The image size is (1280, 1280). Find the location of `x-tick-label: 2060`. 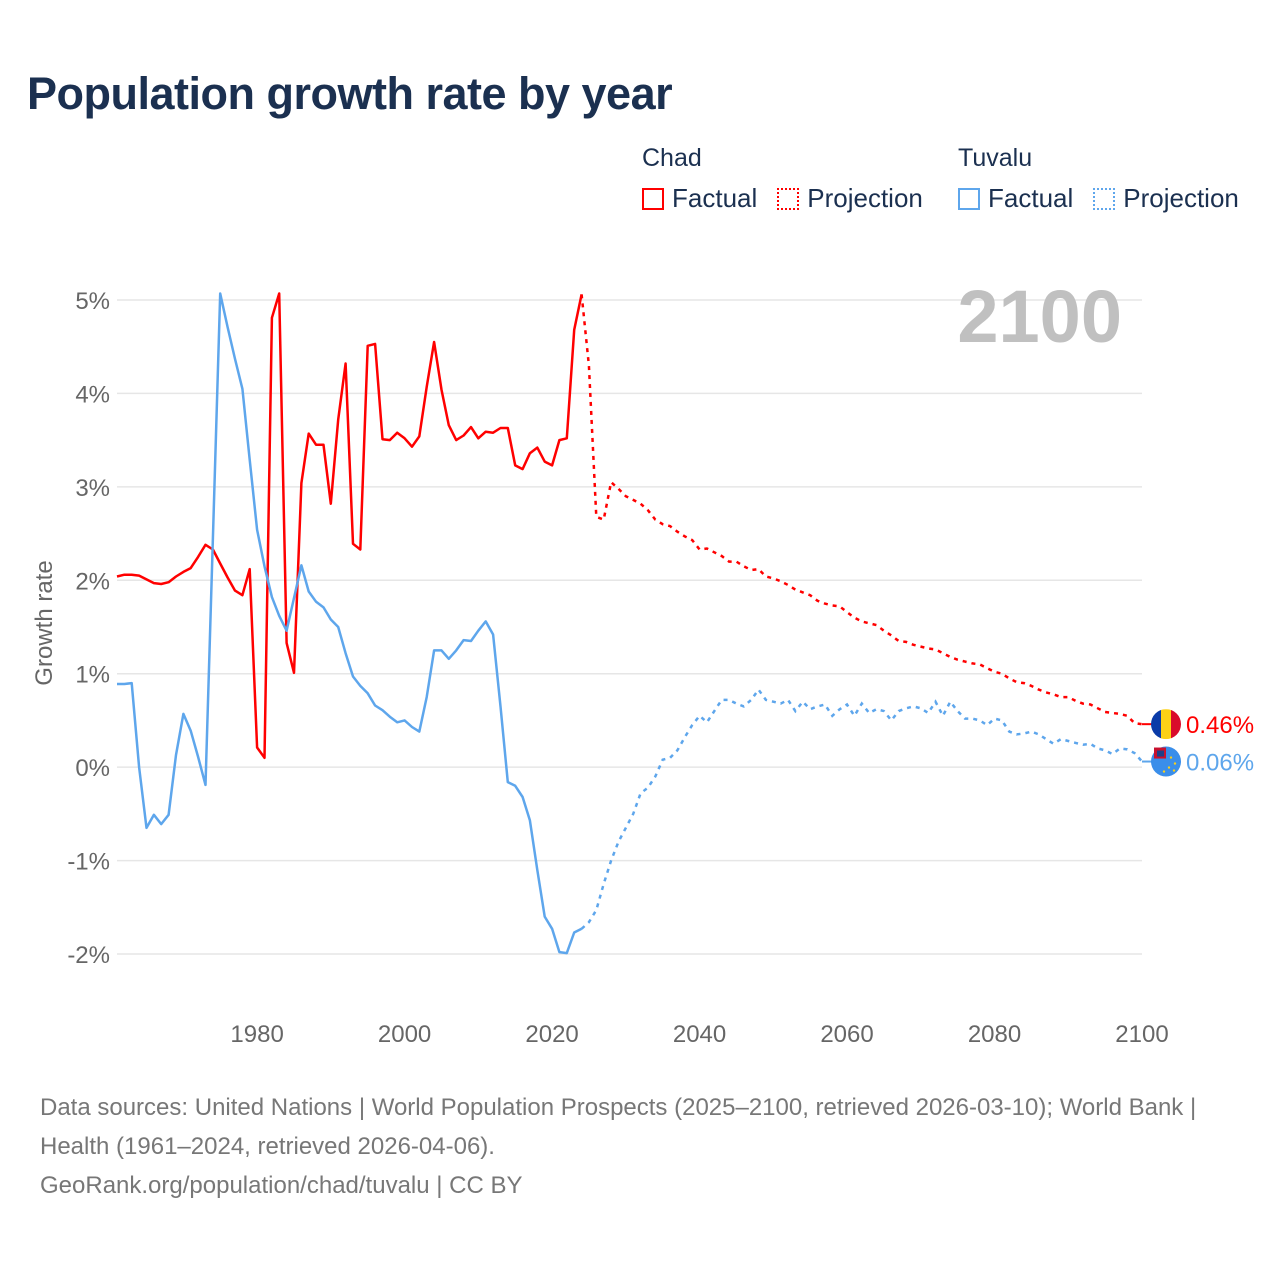

x-tick-label: 2060 is located at coordinates (846, 1034).